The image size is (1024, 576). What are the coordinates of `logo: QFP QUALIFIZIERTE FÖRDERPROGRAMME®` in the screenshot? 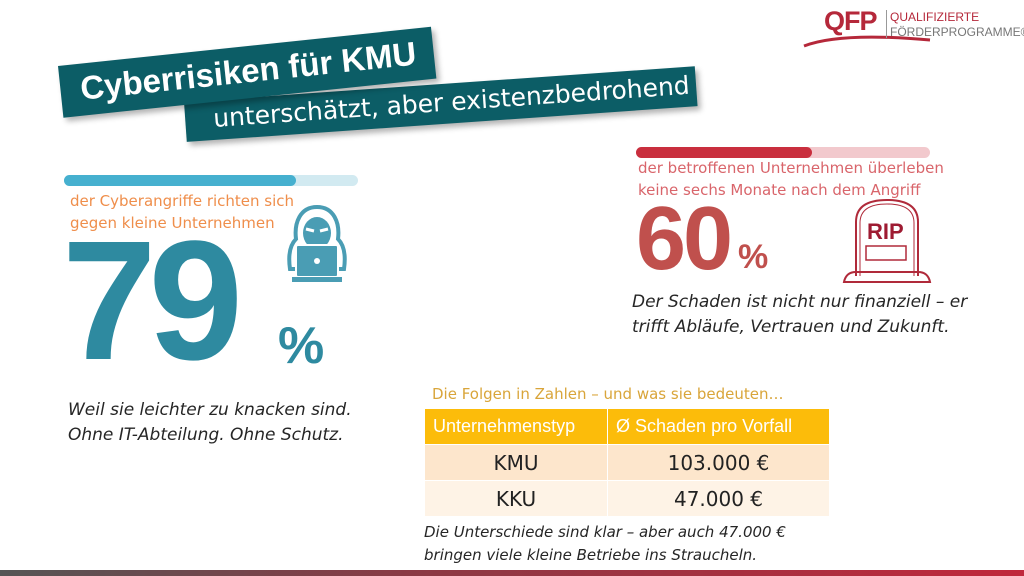 It's located at (912, 28).